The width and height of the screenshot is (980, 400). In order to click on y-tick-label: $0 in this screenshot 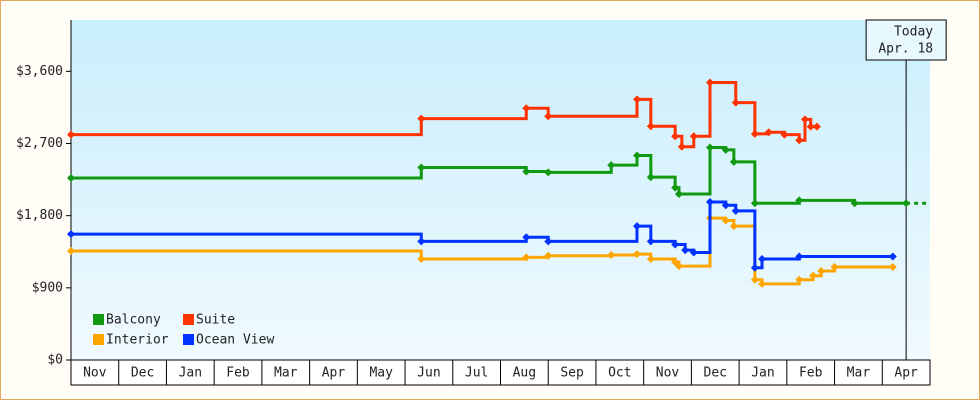, I will do `click(55, 360)`.